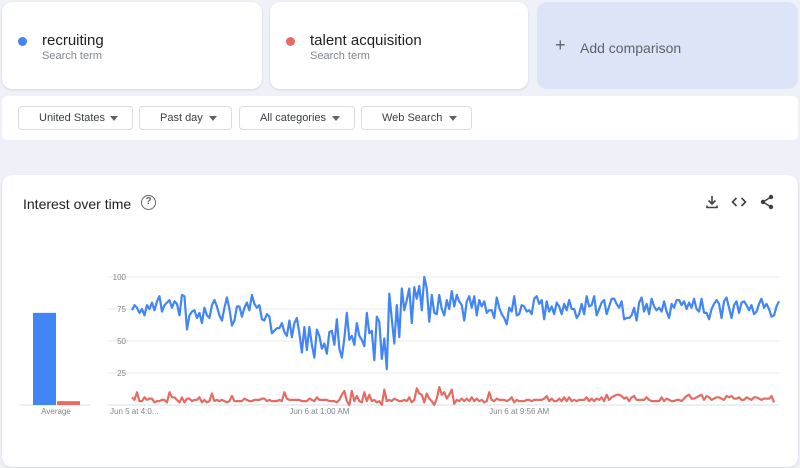 Image resolution: width=800 pixels, height=468 pixels. I want to click on help-circle-icon: ?, so click(148, 202).